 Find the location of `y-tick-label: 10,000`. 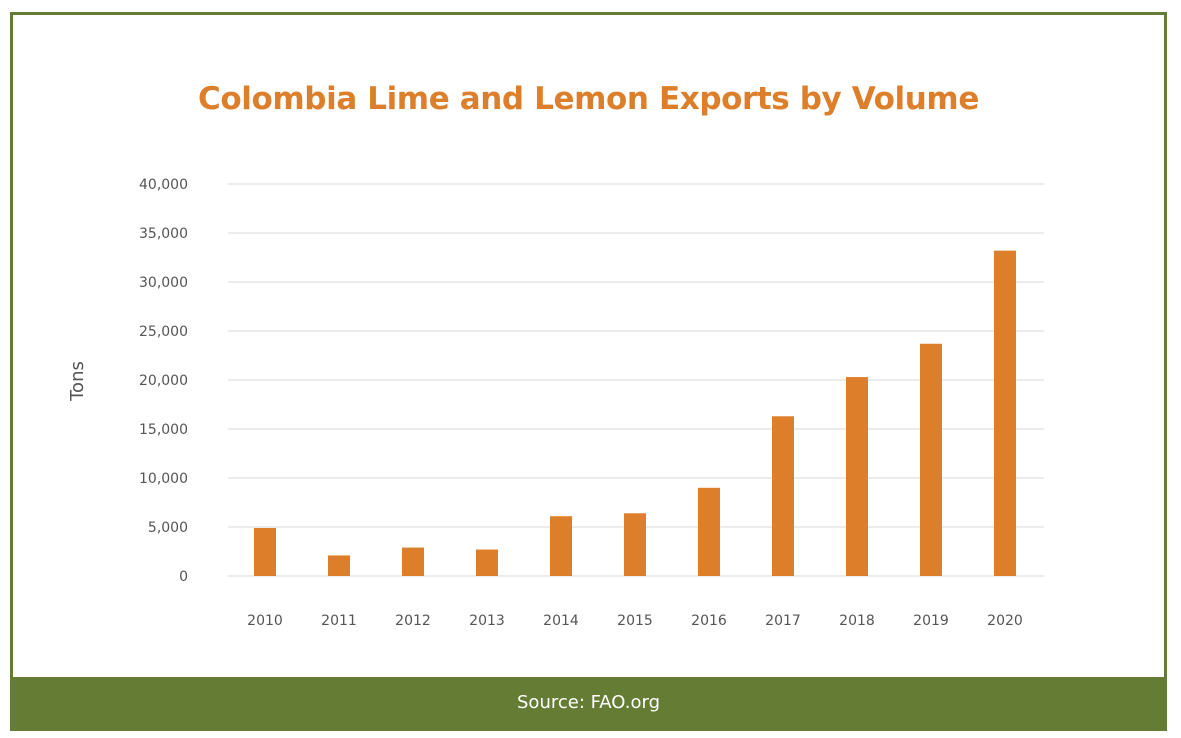

y-tick-label: 10,000 is located at coordinates (163, 479).